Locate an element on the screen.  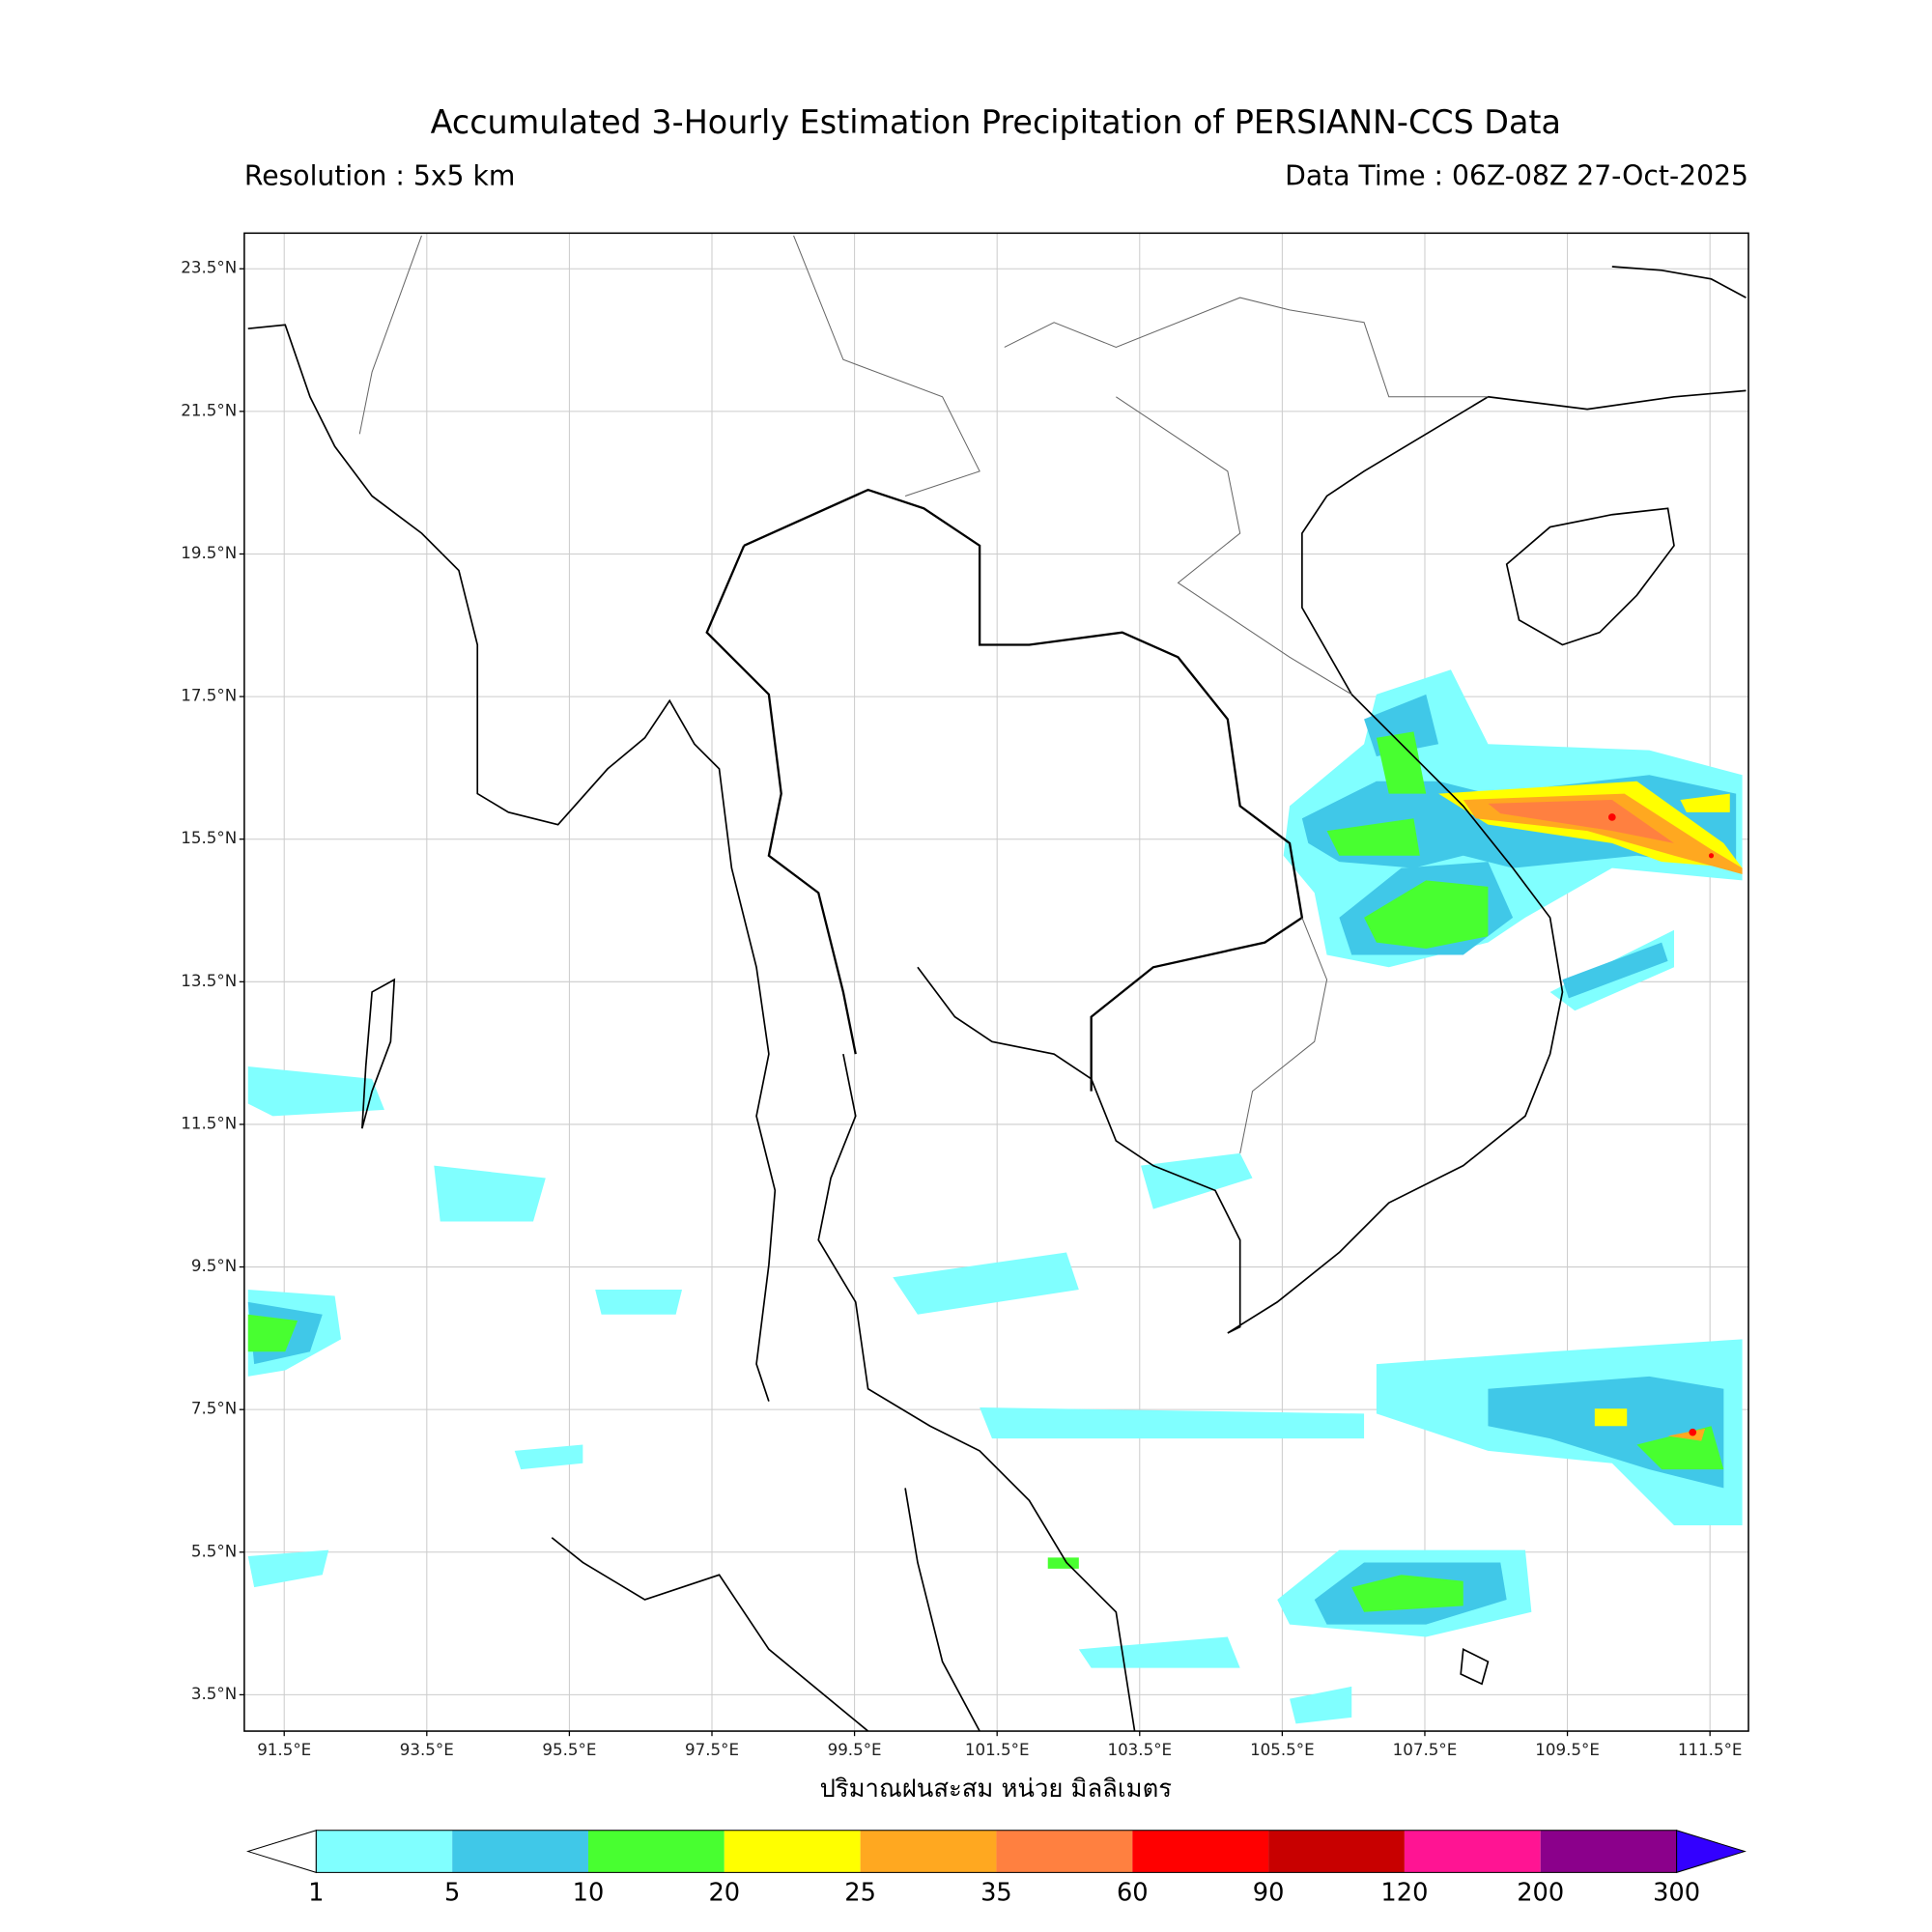
x-tick-label: 109.5°E is located at coordinates (1567, 1750).